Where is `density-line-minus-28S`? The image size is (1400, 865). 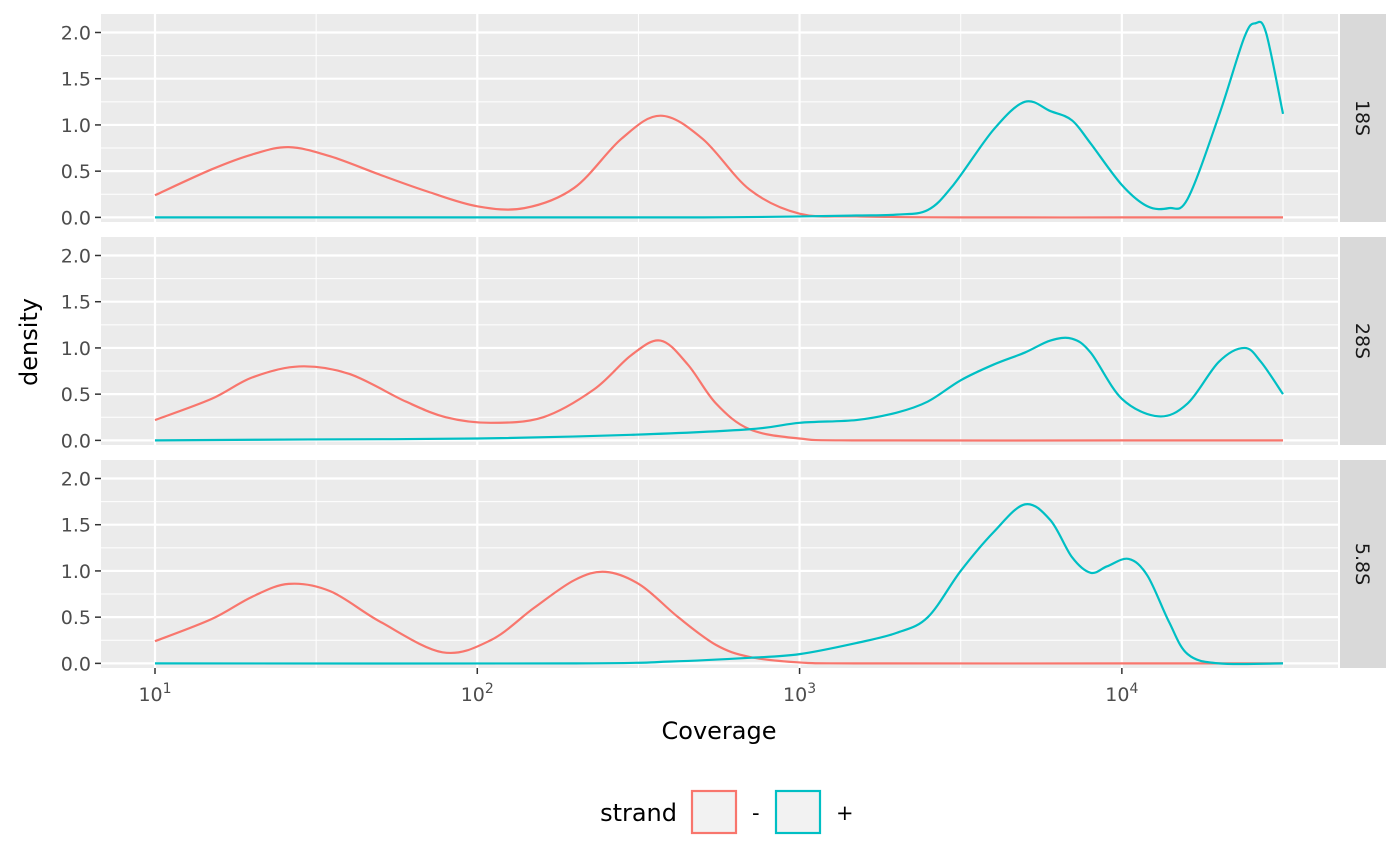
density-line-minus-28S is located at coordinates (718, 390).